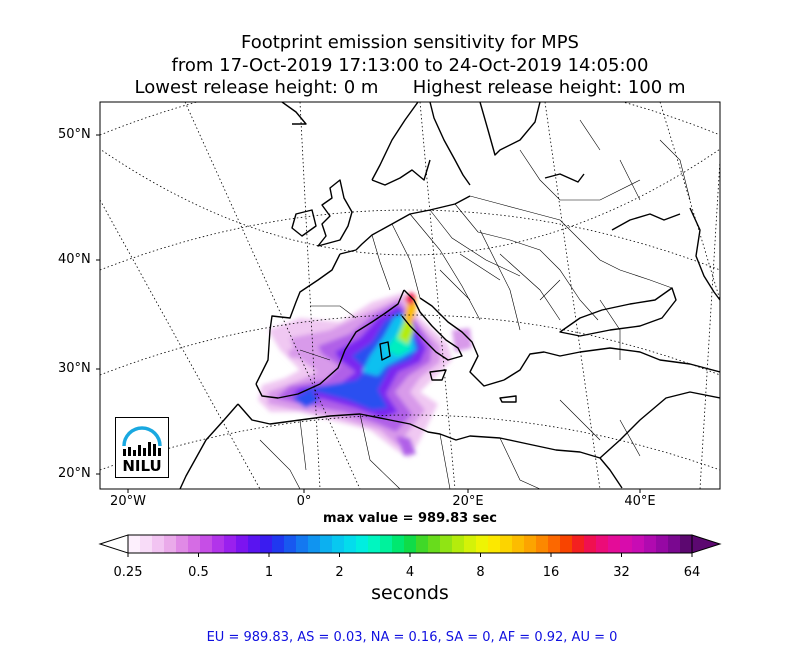 Image resolution: width=800 pixels, height=650 pixels. Describe the element at coordinates (142, 441) in the screenshot. I see `nilu-logo-icon` at that location.